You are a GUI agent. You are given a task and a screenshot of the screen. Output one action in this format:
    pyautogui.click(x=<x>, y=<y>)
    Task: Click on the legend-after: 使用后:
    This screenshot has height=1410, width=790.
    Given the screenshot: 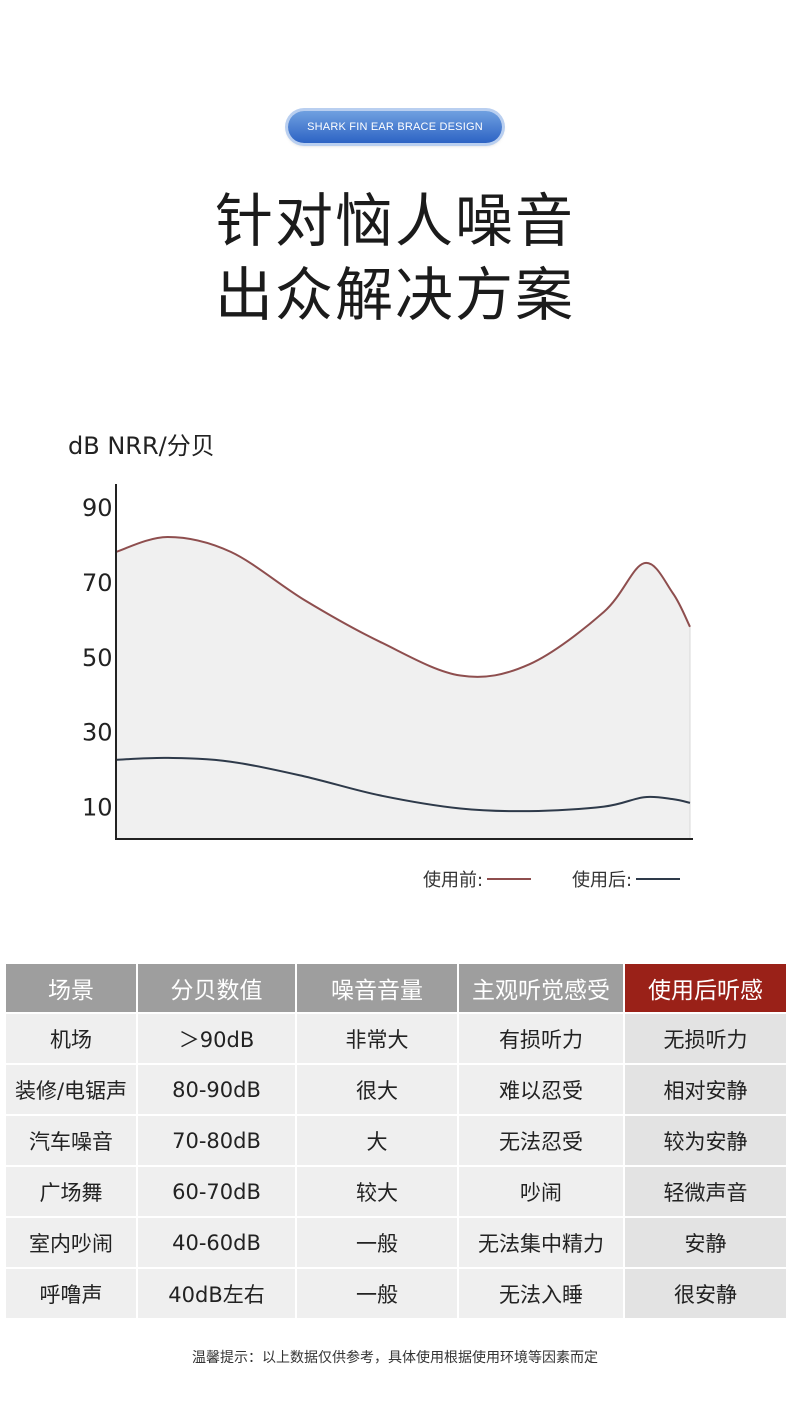 What is the action you would take?
    pyautogui.click(x=626, y=879)
    